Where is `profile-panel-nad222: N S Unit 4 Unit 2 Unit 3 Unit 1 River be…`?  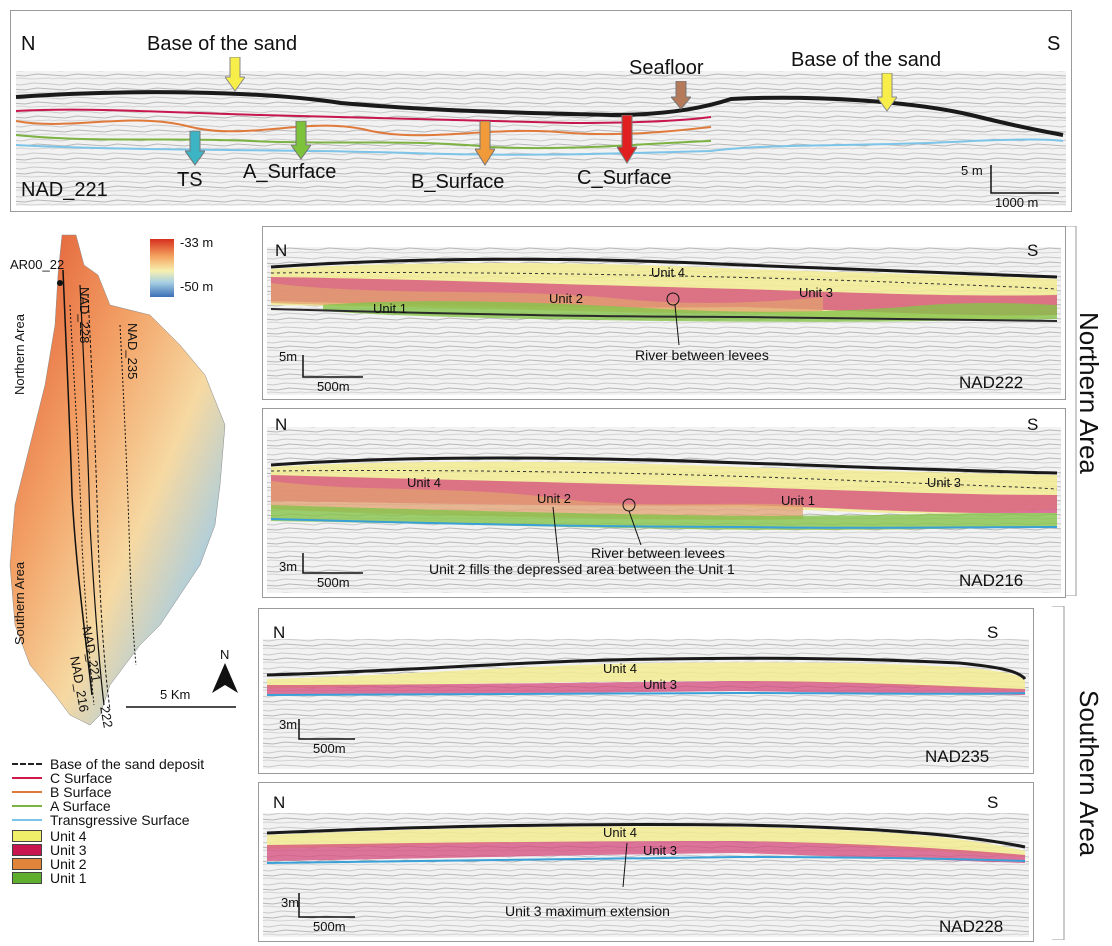 profile-panel-nad222: N S Unit 4 Unit 2 Unit 3 Unit 1 River be… is located at coordinates (664, 313).